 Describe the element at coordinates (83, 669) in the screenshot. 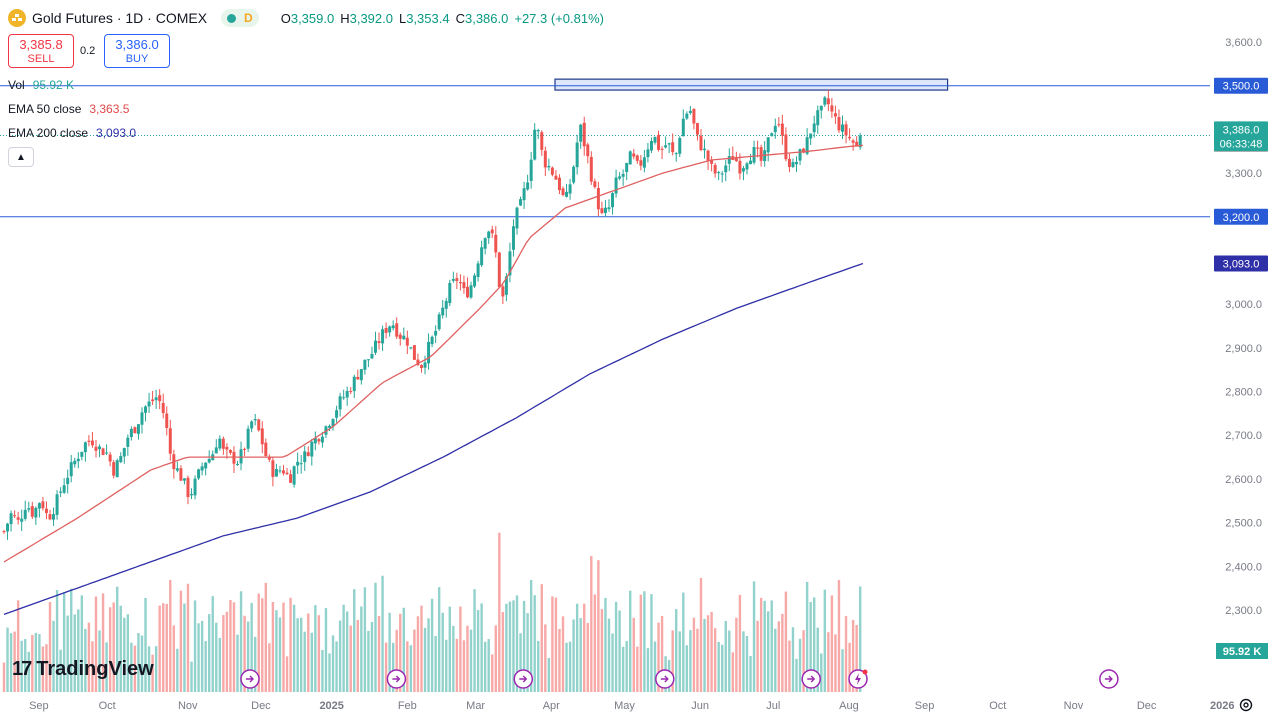

I see `tradingview-logo: 17 TradingView` at that location.